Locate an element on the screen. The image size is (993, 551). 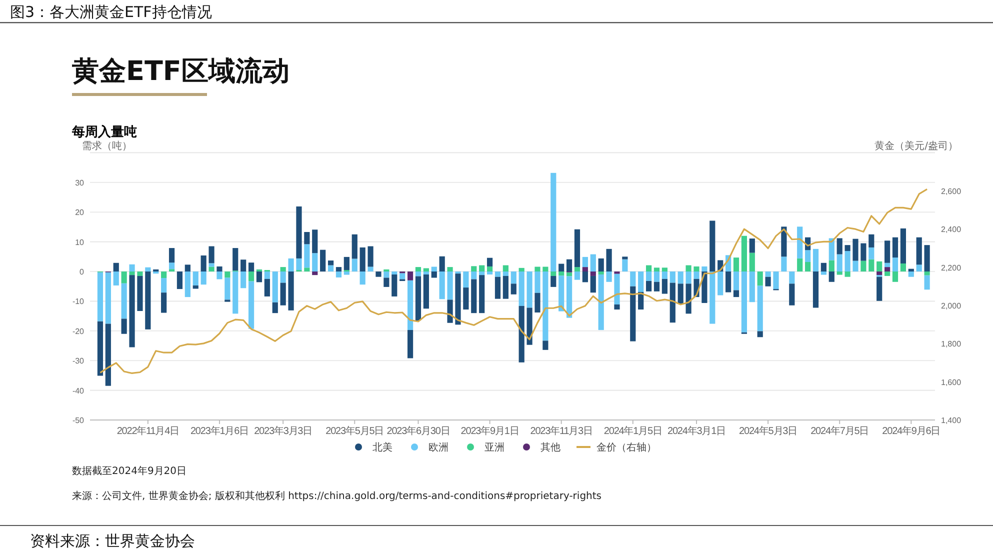
x-tick-label: 2024年1月5日 is located at coordinates (633, 431).